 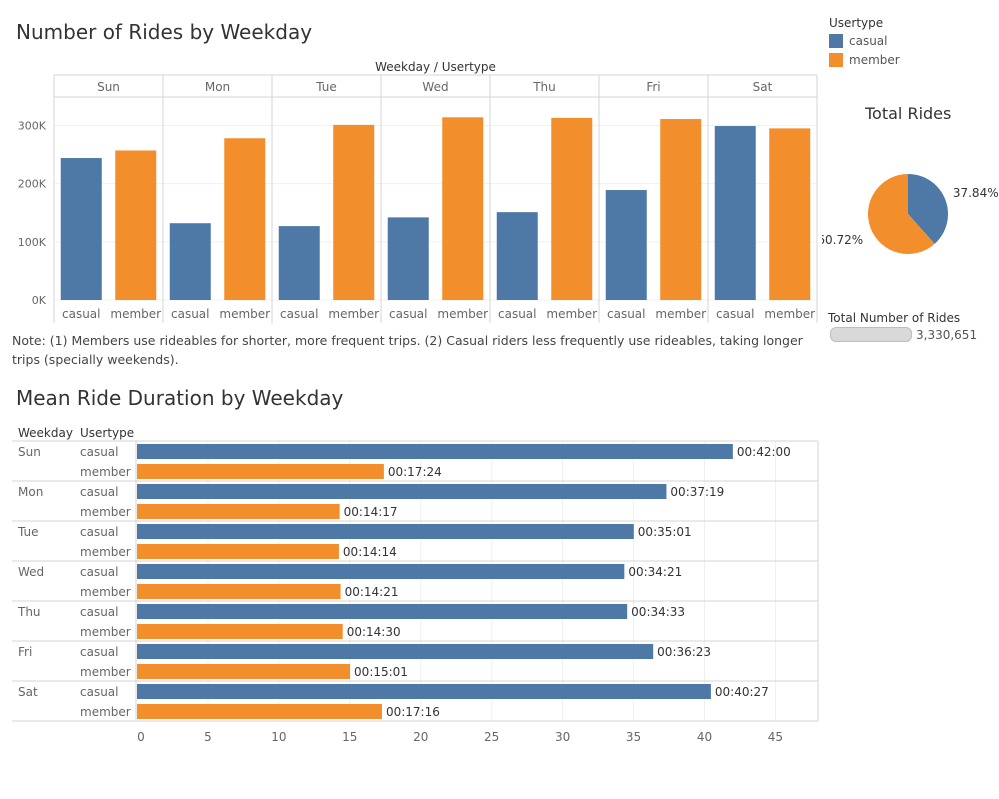 I want to click on total-rides-bar, so click(x=871, y=334).